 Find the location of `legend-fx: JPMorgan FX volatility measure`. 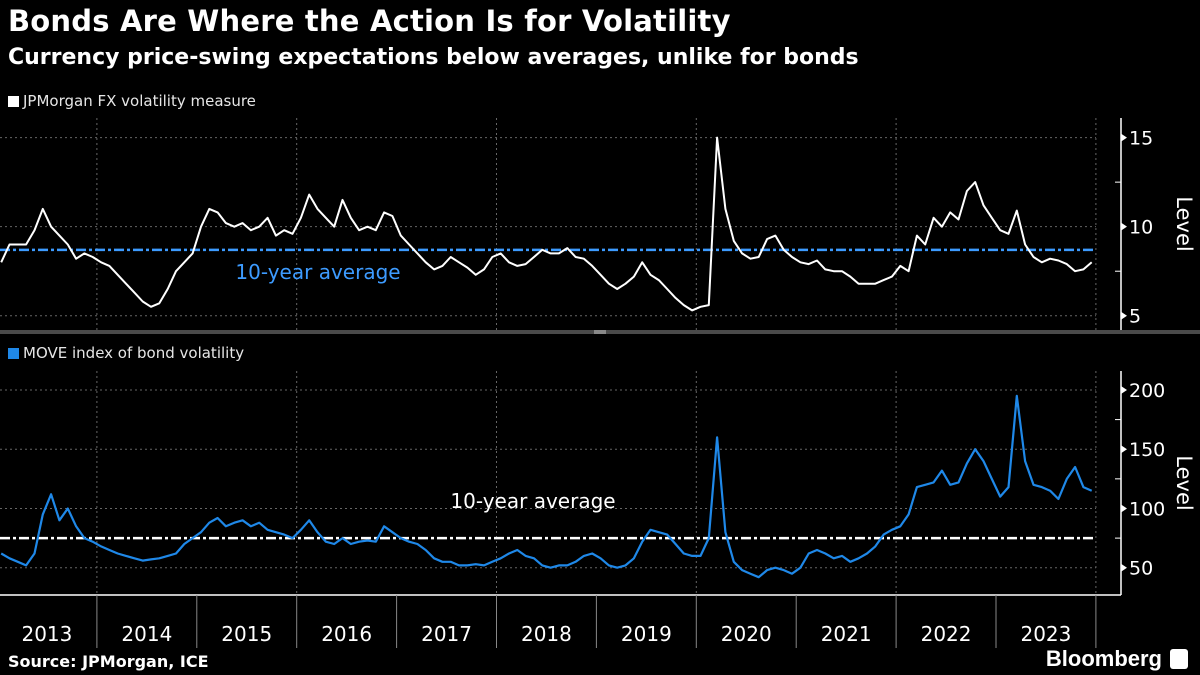

legend-fx: JPMorgan FX volatility measure is located at coordinates (132, 101).